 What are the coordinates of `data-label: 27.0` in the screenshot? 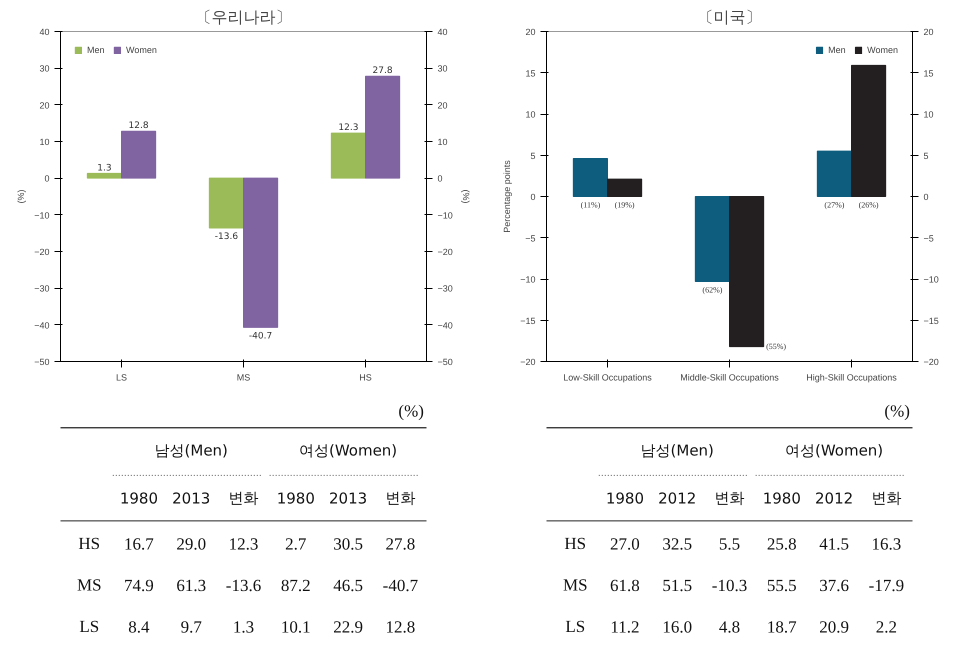 It's located at (625, 544).